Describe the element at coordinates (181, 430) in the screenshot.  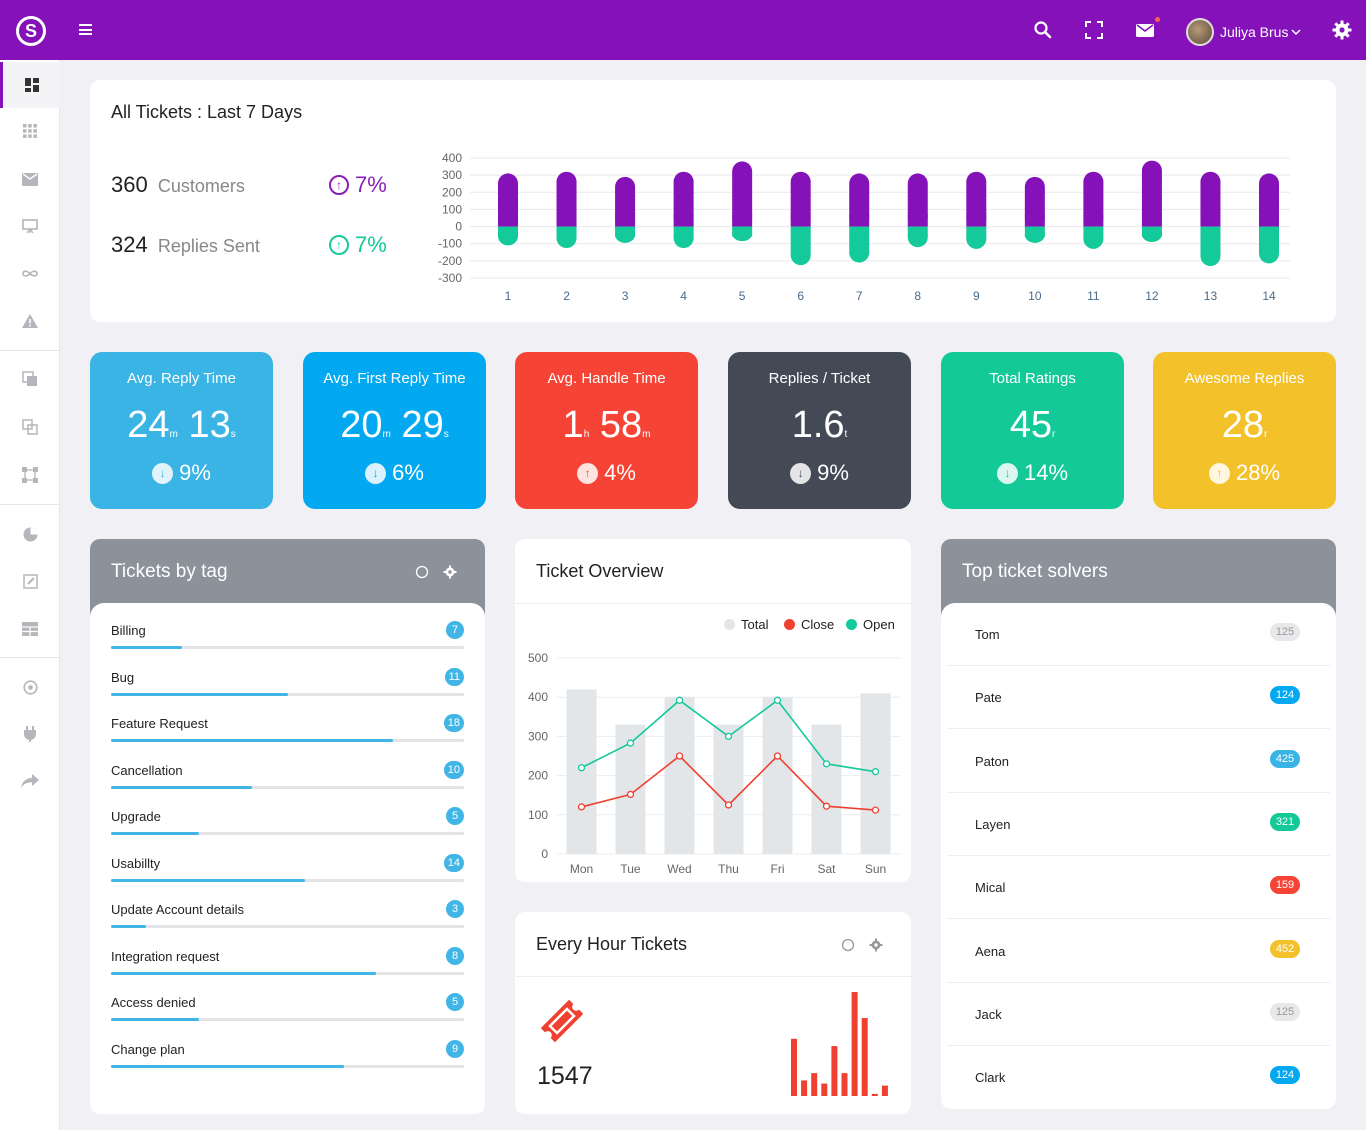
I see `kpi-tile: Avg. Reply Time 24m 13s ↓ 9%` at that location.